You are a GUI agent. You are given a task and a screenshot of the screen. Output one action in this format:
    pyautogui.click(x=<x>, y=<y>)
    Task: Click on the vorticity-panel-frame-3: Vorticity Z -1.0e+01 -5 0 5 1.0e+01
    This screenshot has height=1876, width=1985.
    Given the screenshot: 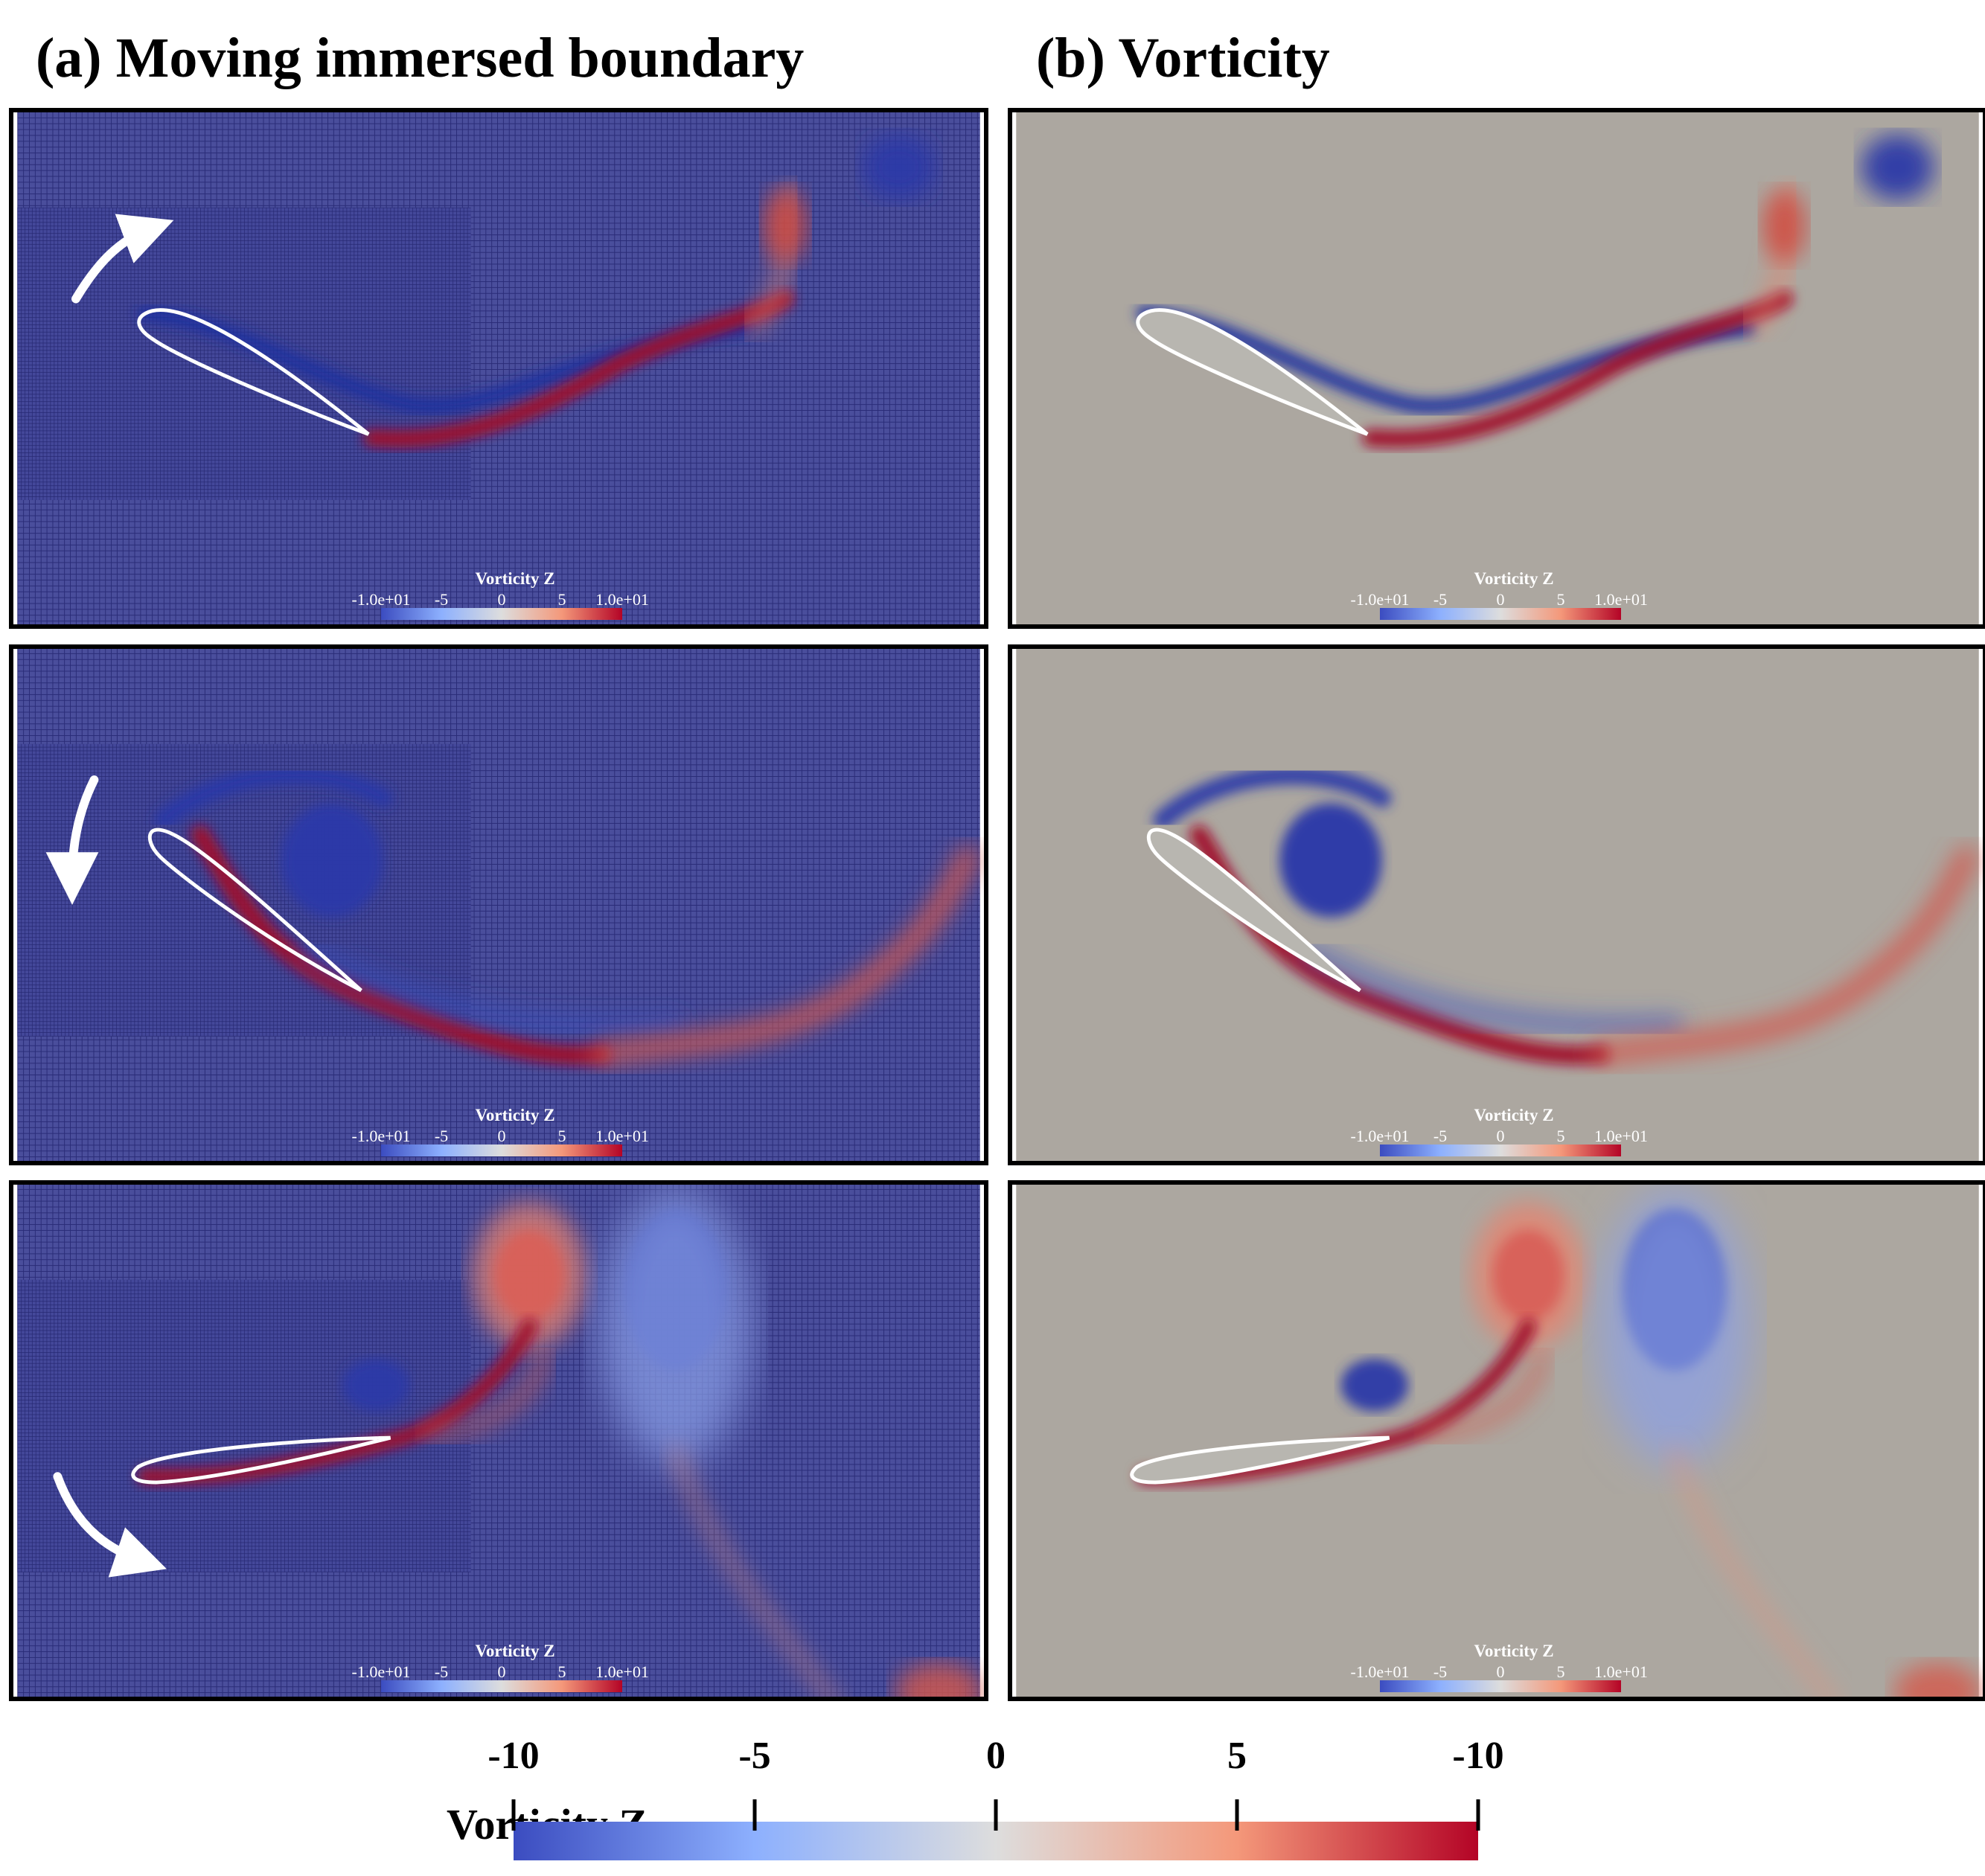 What is the action you would take?
    pyautogui.click(x=1496, y=1440)
    